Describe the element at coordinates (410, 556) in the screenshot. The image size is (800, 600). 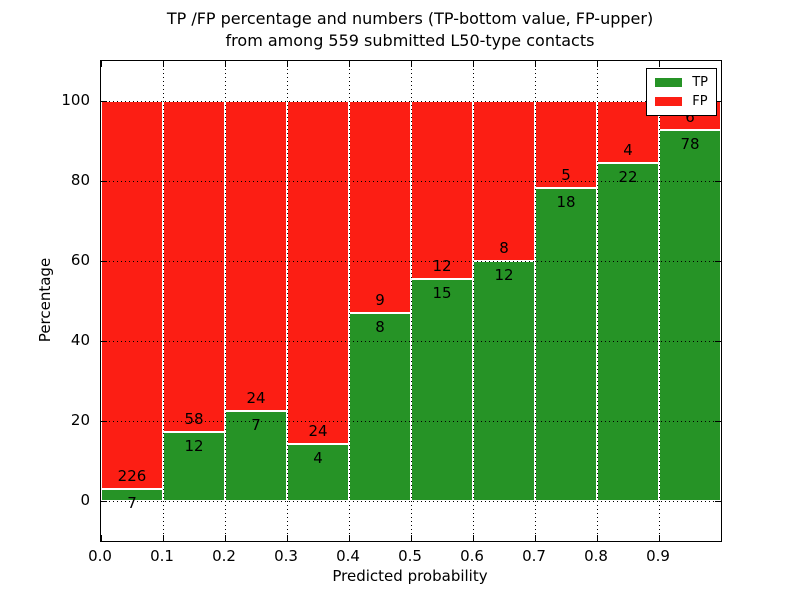
I see `x-tick-label: 0.5` at that location.